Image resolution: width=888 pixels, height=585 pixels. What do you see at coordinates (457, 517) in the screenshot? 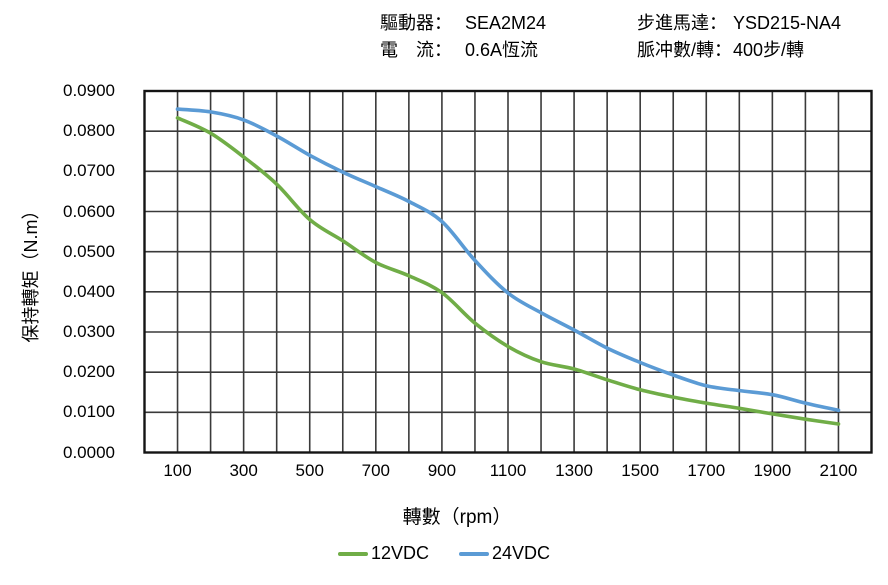
I see `x-axis-title: 轉數（rpm）` at bounding box center [457, 517].